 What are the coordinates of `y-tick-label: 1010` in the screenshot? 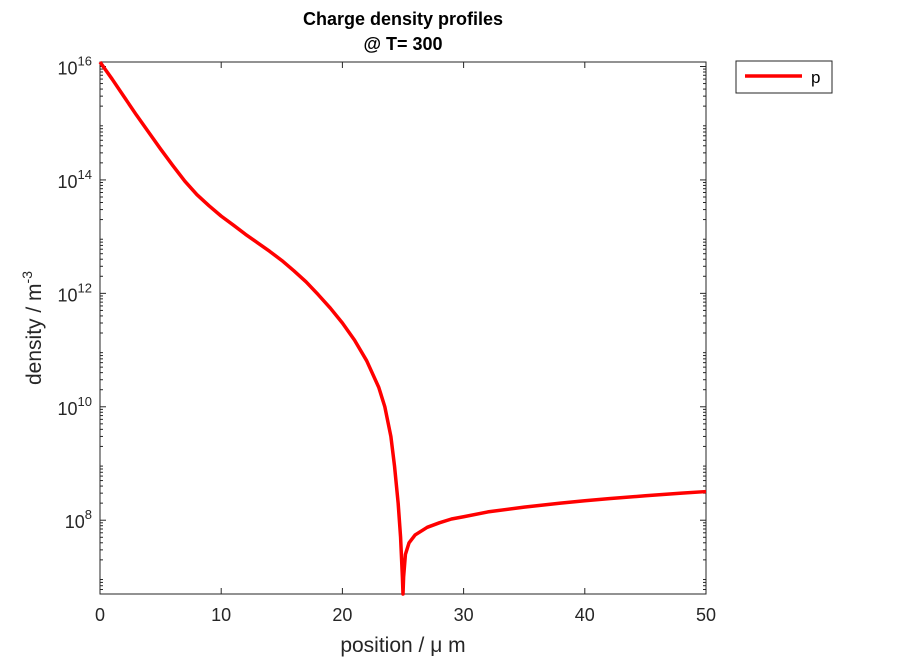 It's located at (75, 406).